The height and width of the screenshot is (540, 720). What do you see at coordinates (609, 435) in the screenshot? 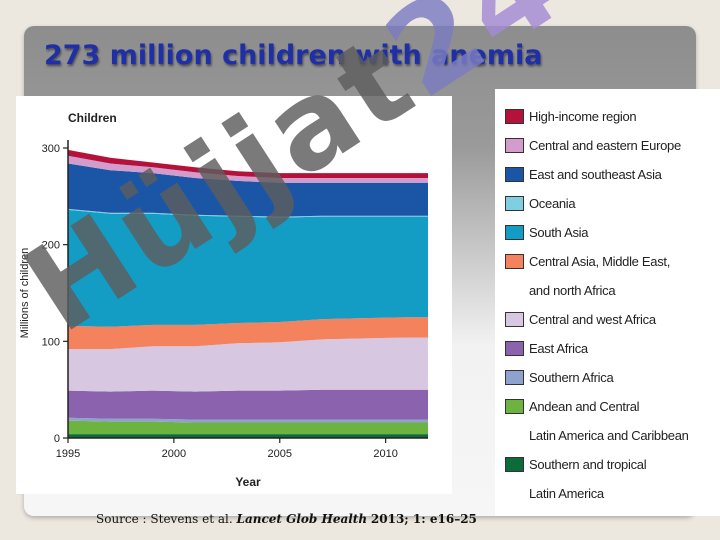
I see `legend-label-continued: Latin America and Caribbean` at bounding box center [609, 435].